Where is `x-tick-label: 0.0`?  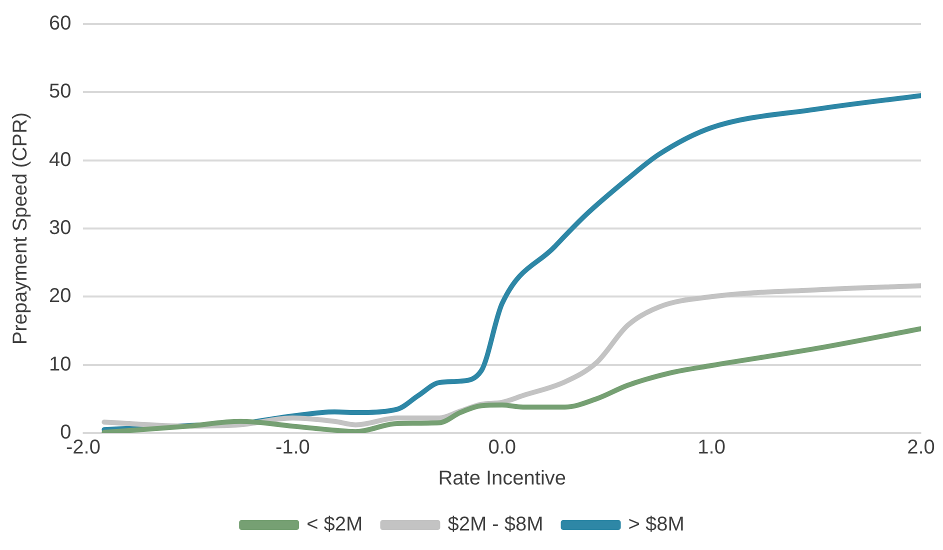
x-tick-label: 0.0 is located at coordinates (502, 447).